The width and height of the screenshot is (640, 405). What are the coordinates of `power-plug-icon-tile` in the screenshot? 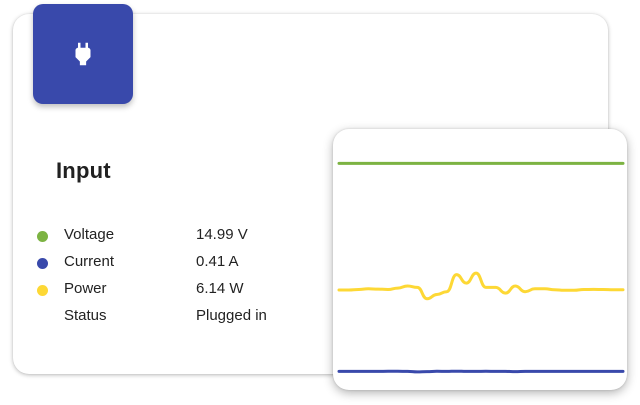 It's located at (83, 54).